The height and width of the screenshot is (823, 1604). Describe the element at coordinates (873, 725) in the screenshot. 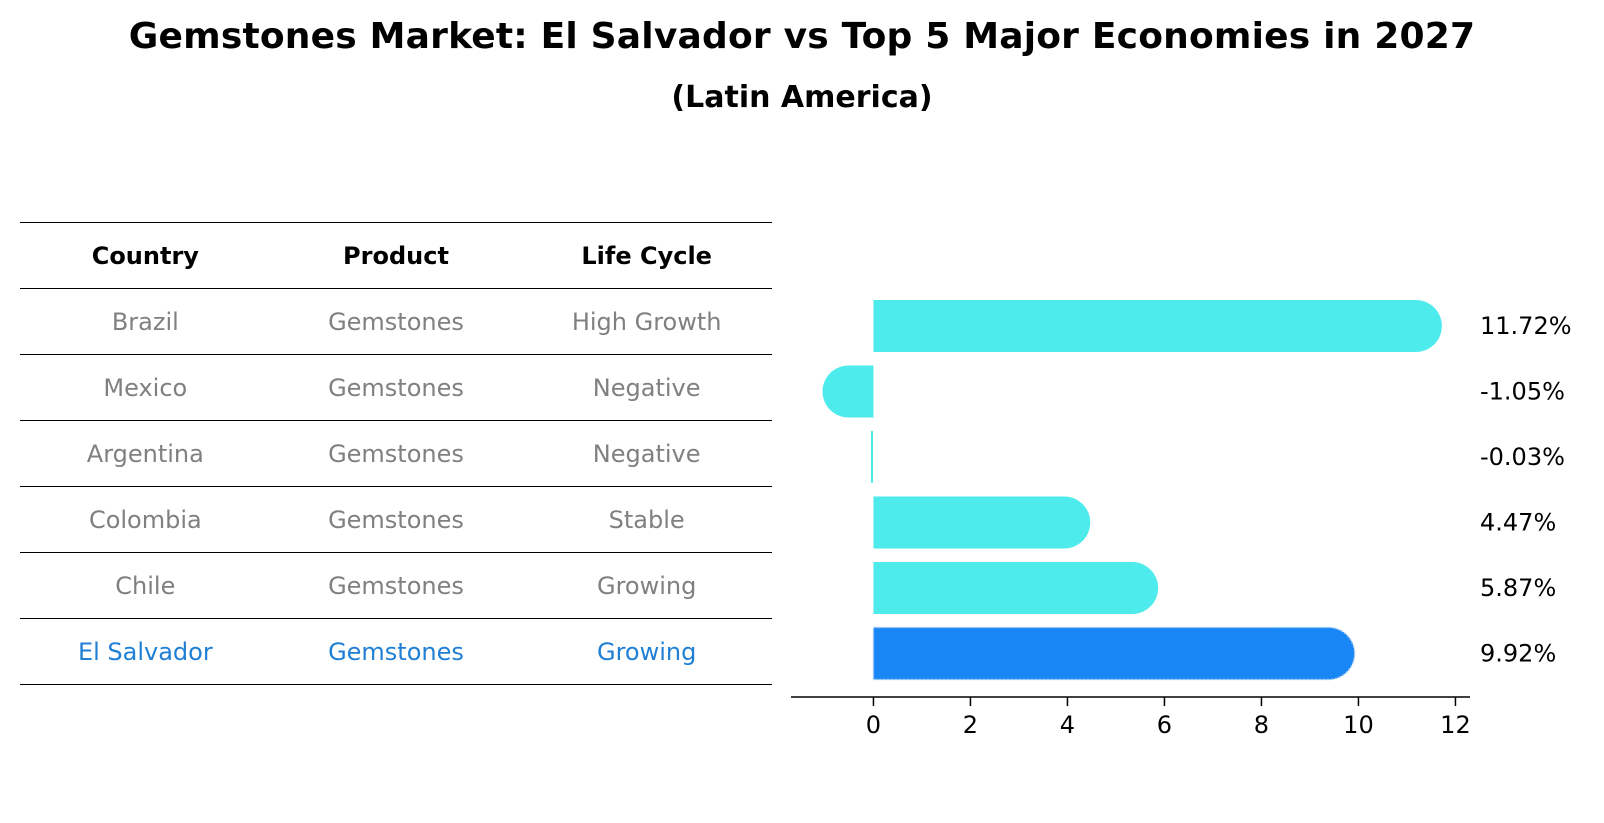

I see `x-tick-label: 0` at that location.